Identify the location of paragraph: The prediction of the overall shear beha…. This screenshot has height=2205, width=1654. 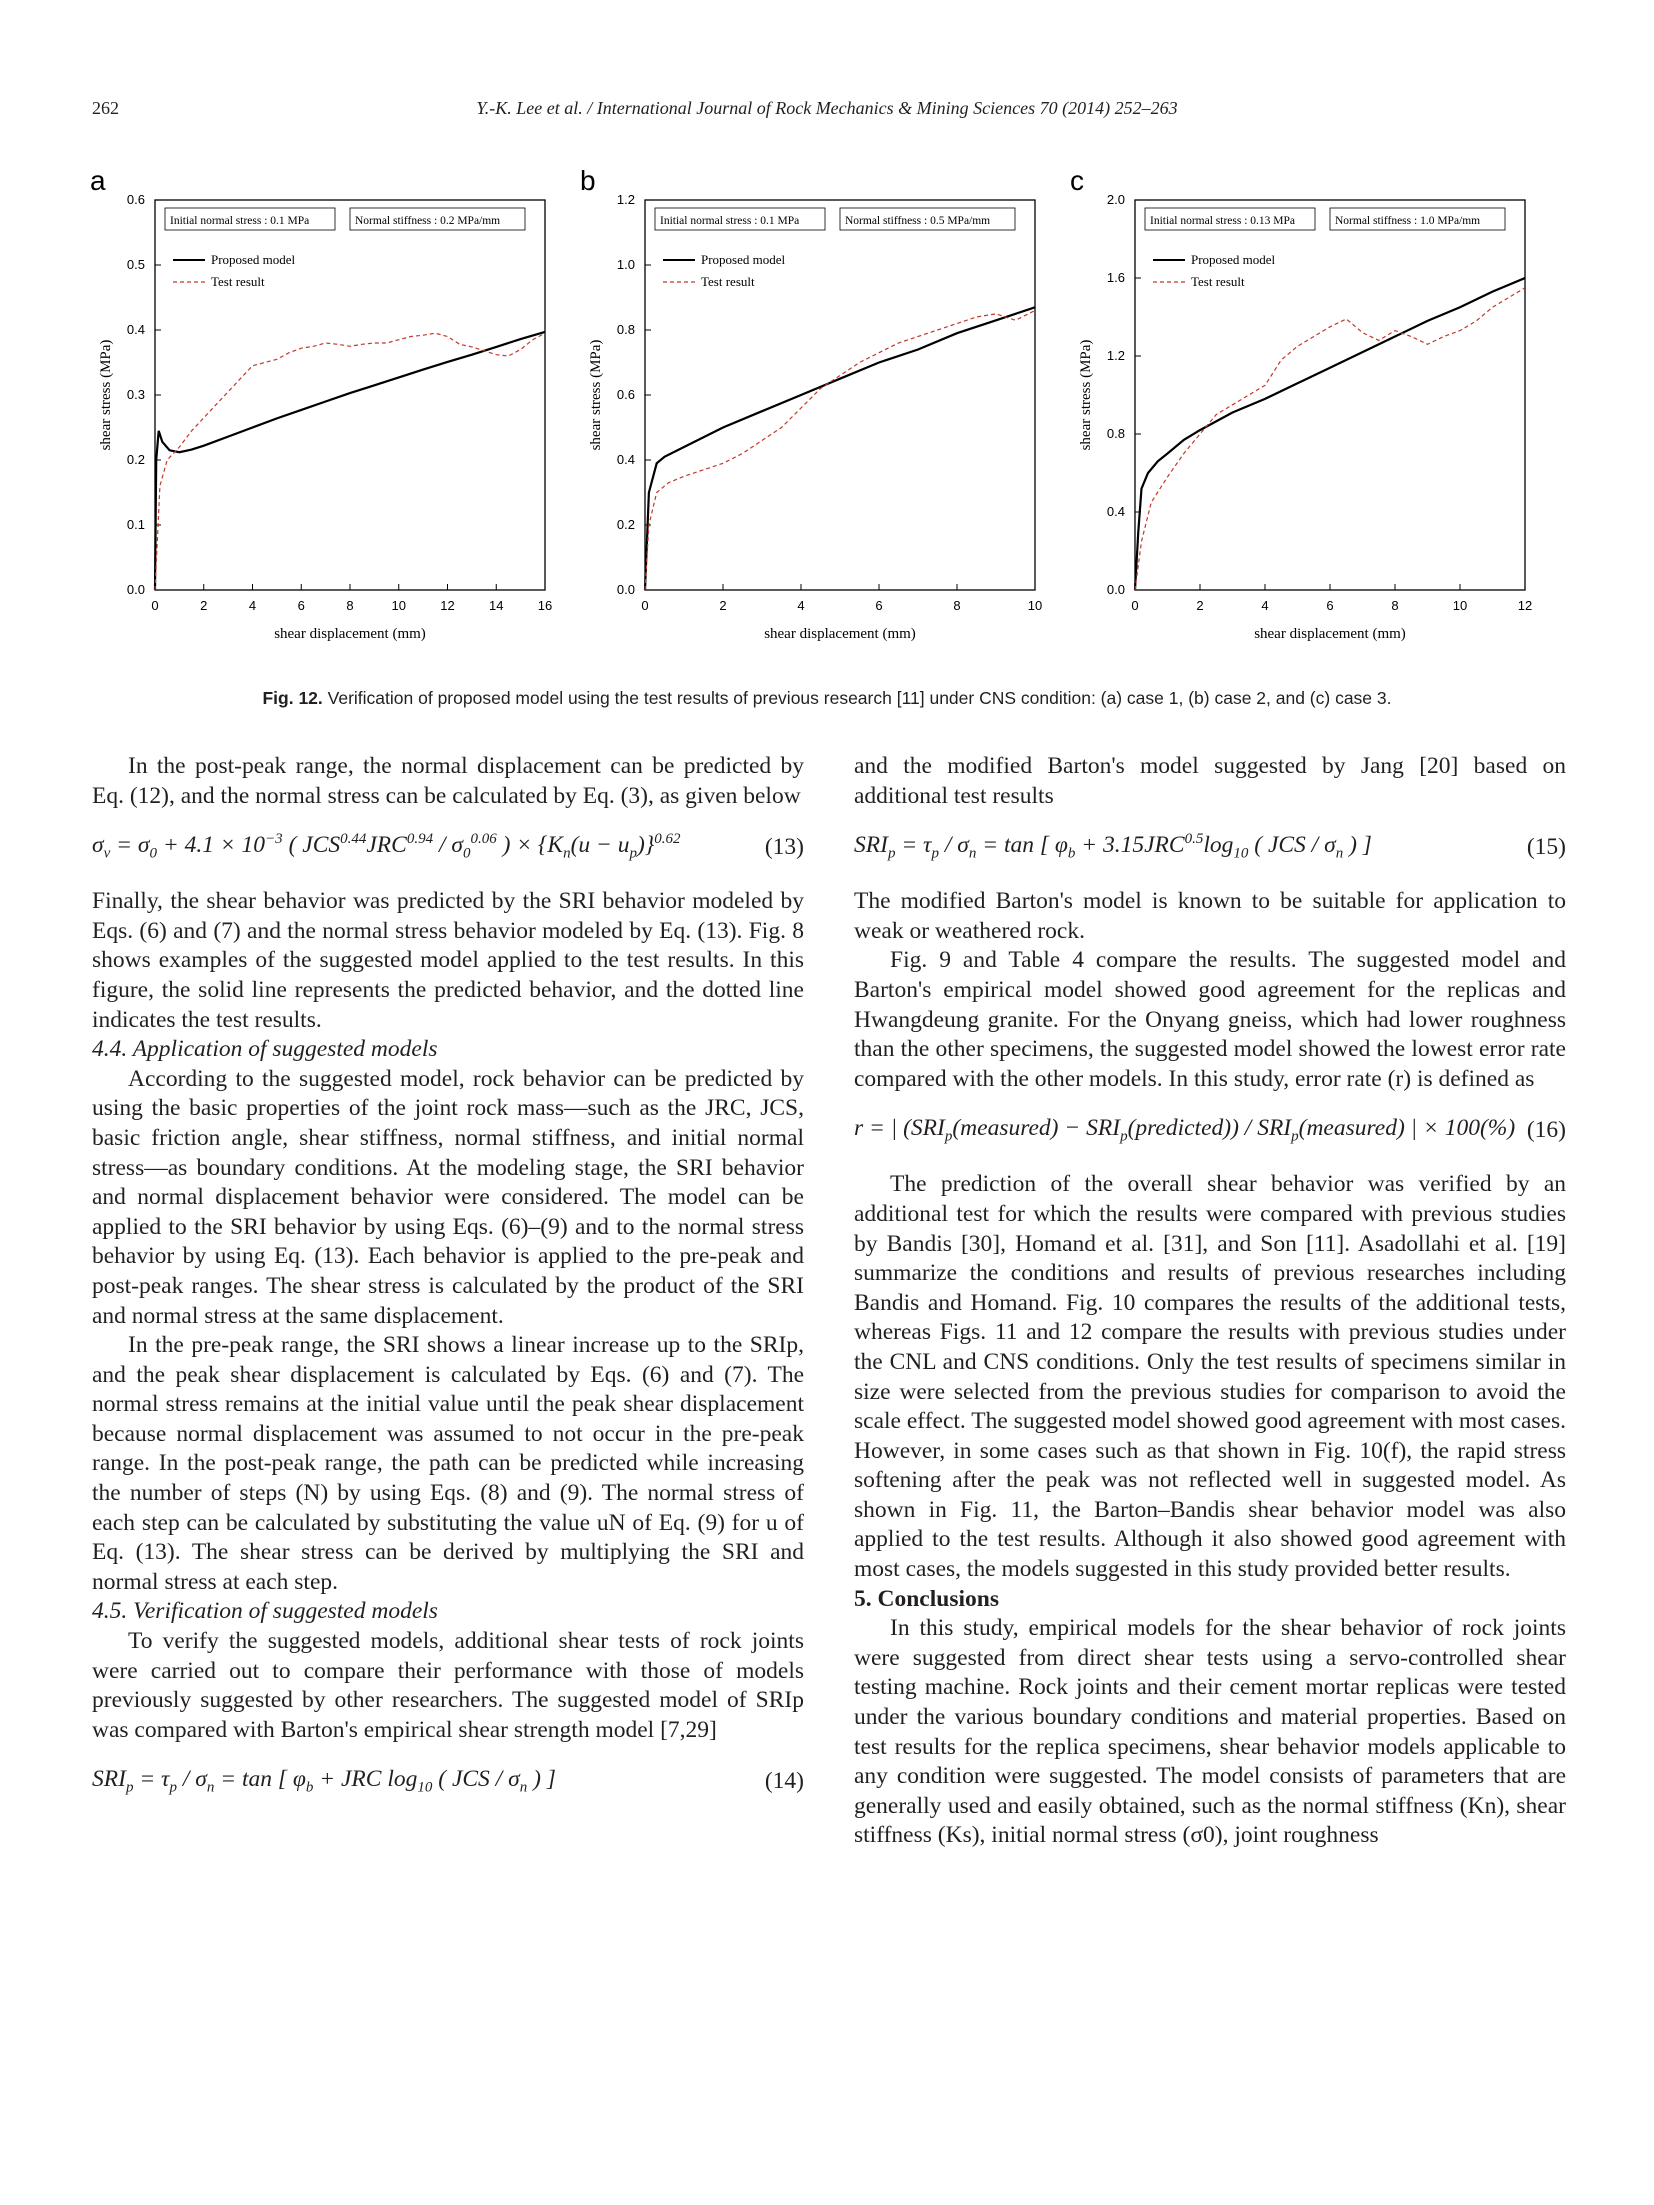
(1210, 1377).